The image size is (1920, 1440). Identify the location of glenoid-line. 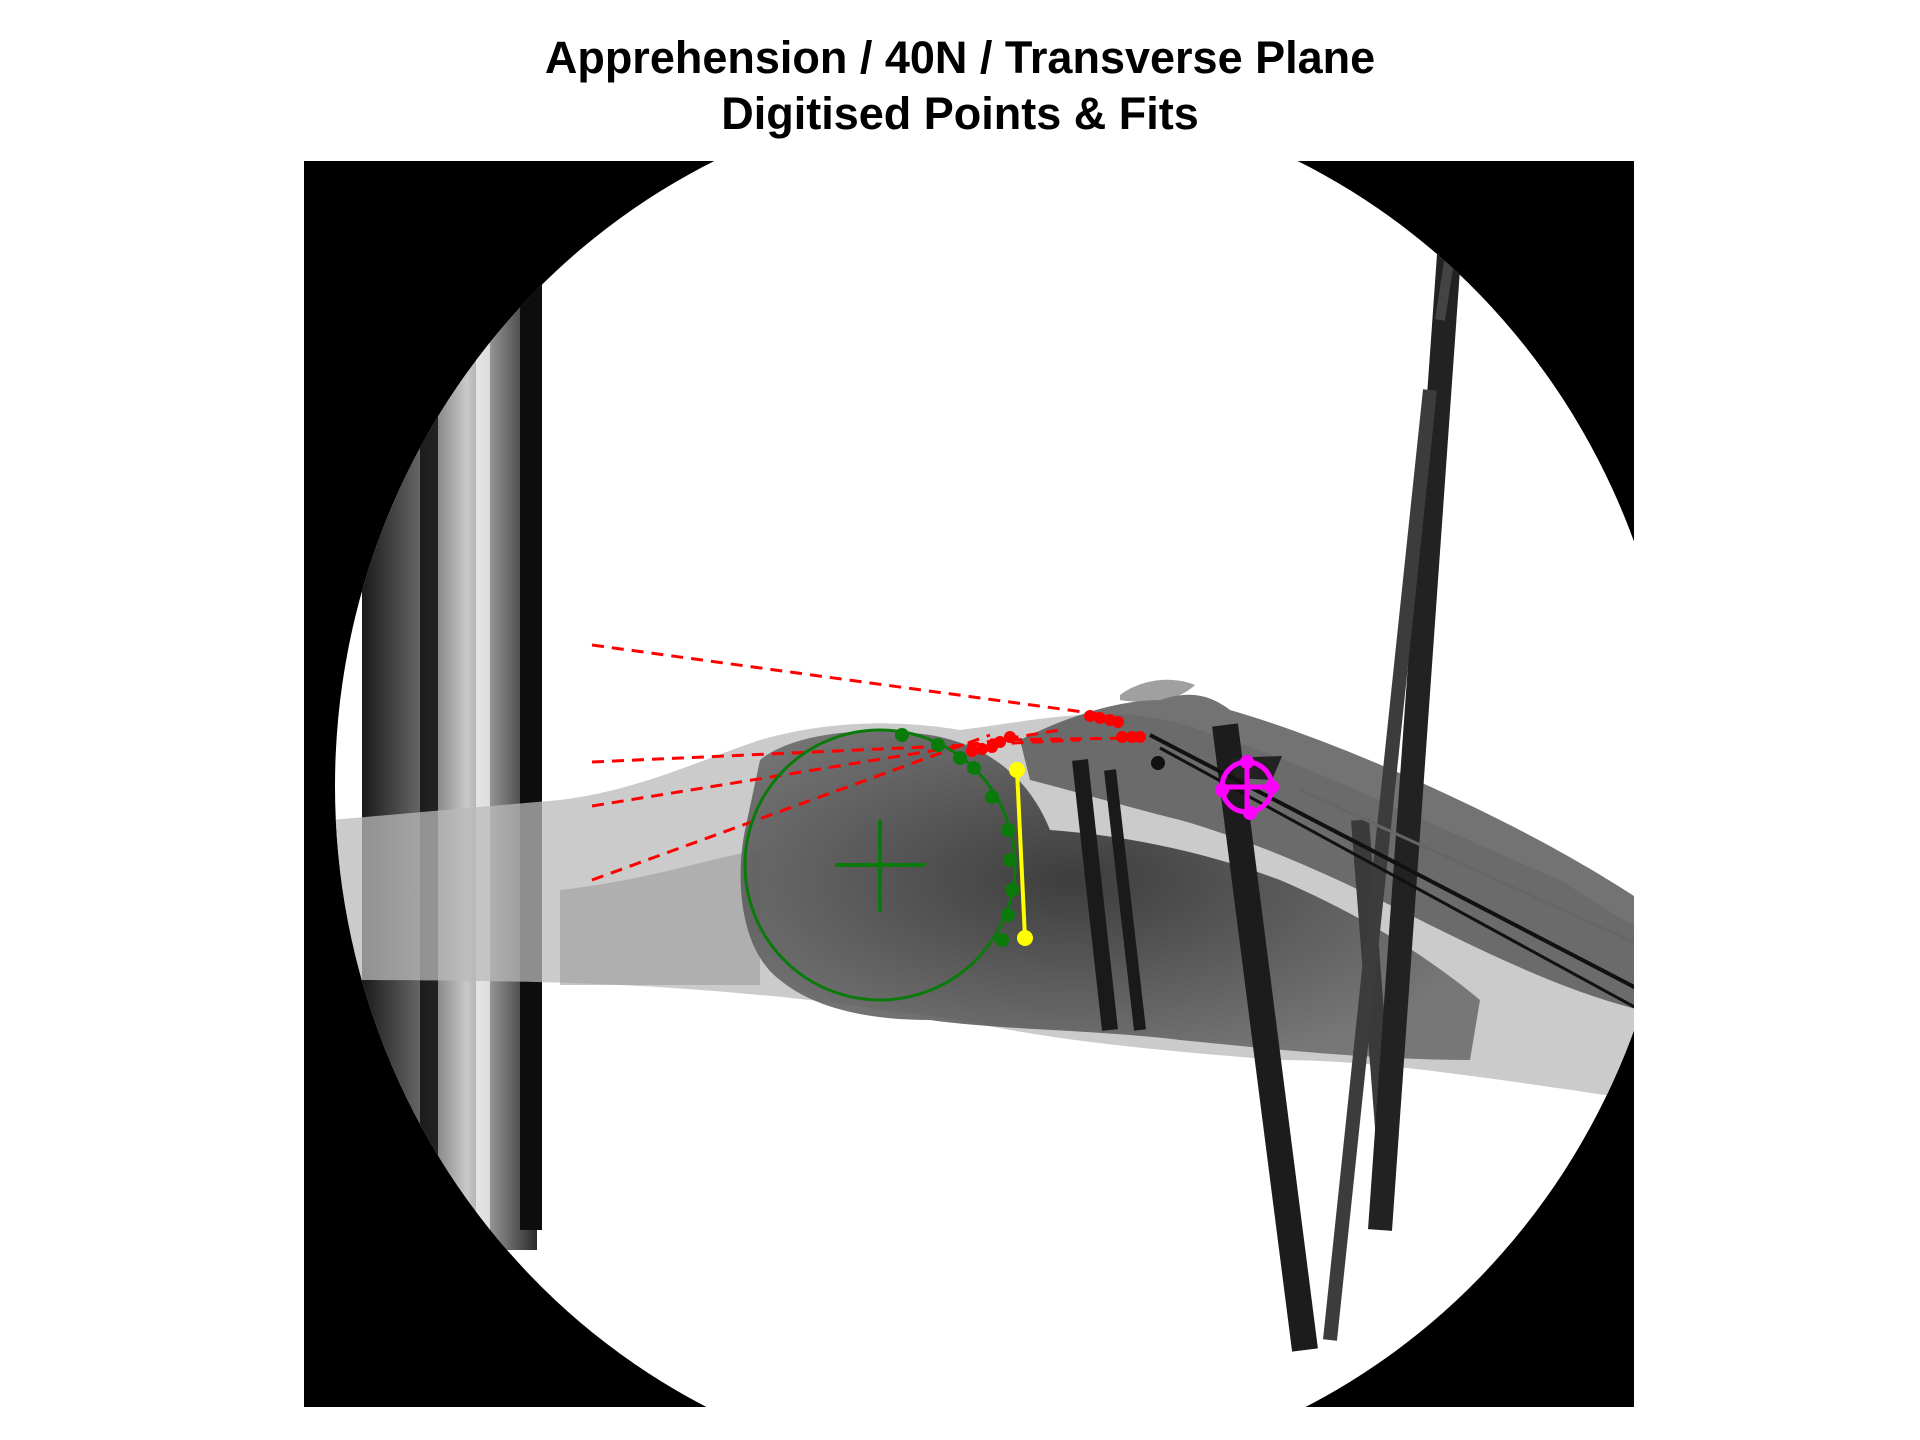
(1021, 854).